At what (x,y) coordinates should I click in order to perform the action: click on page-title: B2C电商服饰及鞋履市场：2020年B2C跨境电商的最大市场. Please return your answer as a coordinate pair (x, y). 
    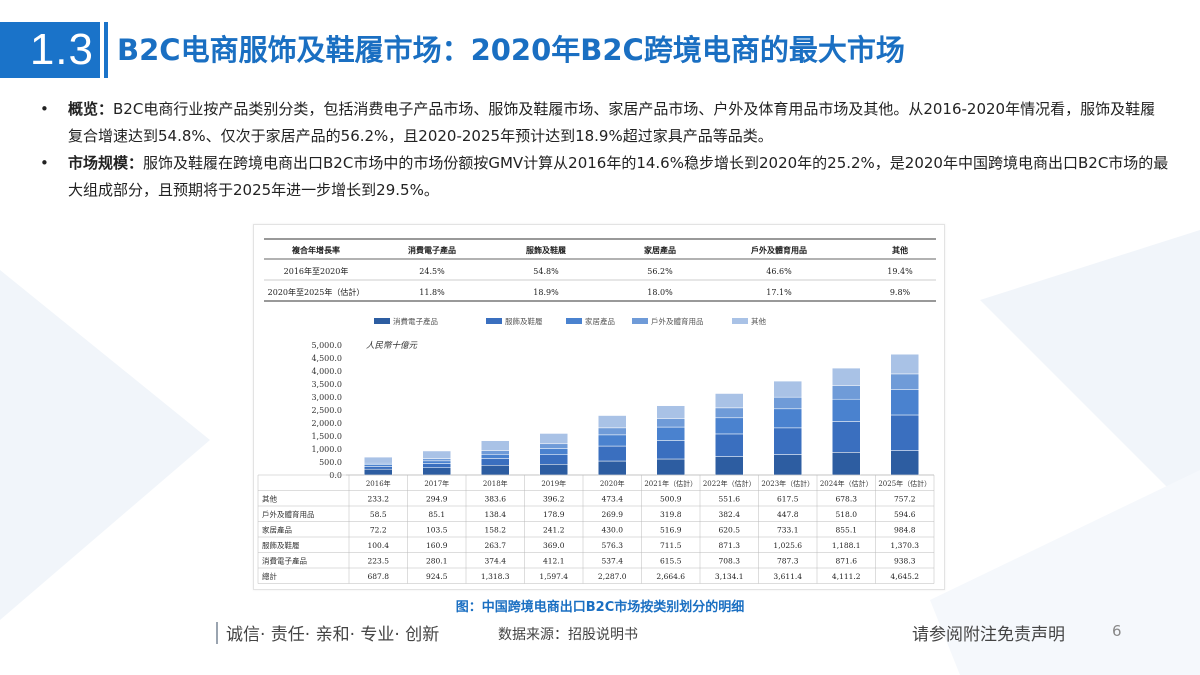
    Looking at the image, I should click on (511, 50).